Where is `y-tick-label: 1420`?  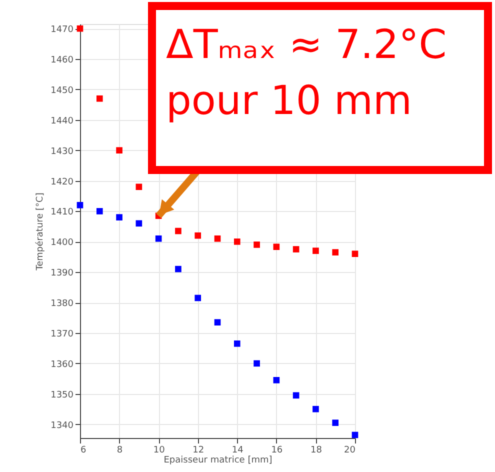 y-tick-label: 1420 is located at coordinates (62, 182).